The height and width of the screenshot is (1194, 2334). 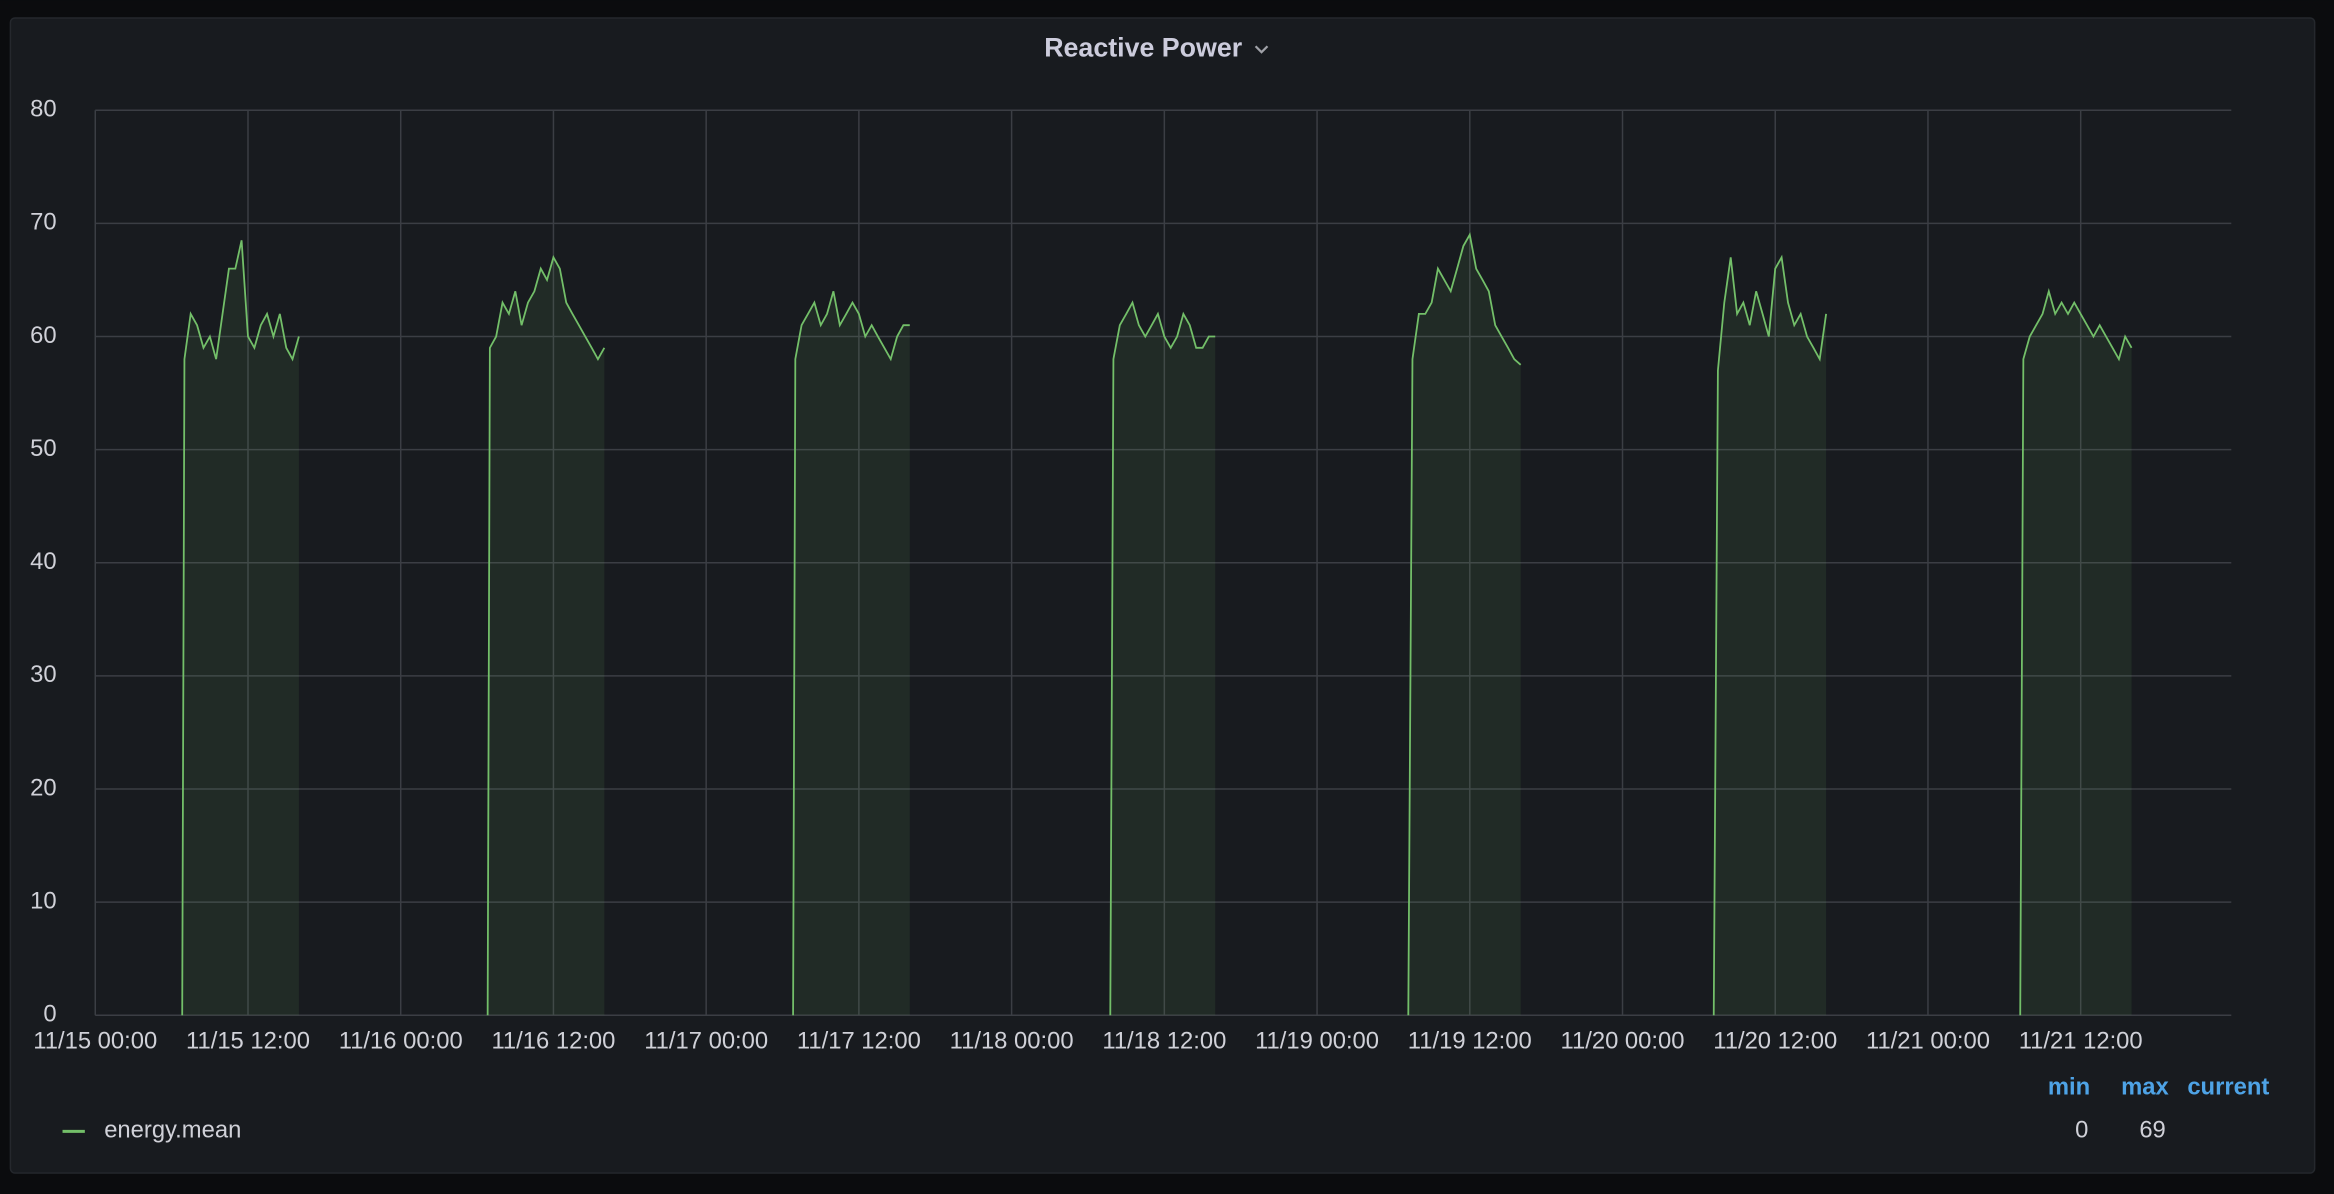 I want to click on title-menu-icon, so click(x=1261, y=49).